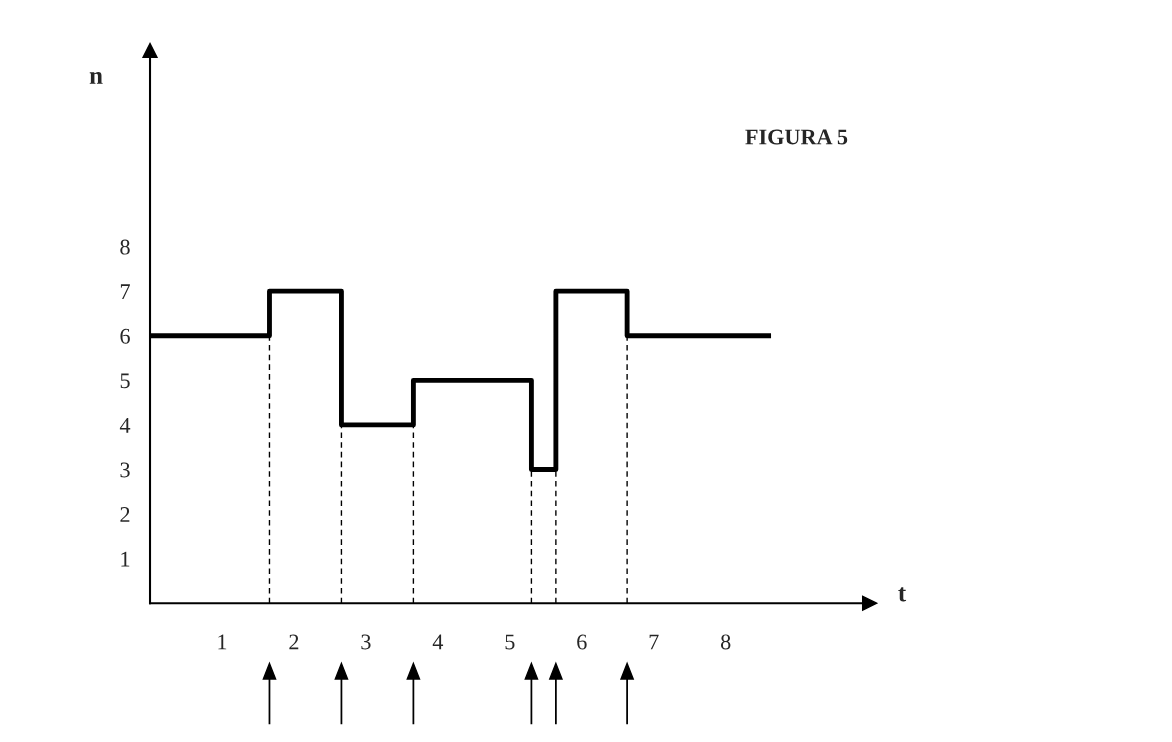 Image resolution: width=1172 pixels, height=742 pixels. Describe the element at coordinates (654, 642) in the screenshot. I see `x-tick-label: 7` at that location.